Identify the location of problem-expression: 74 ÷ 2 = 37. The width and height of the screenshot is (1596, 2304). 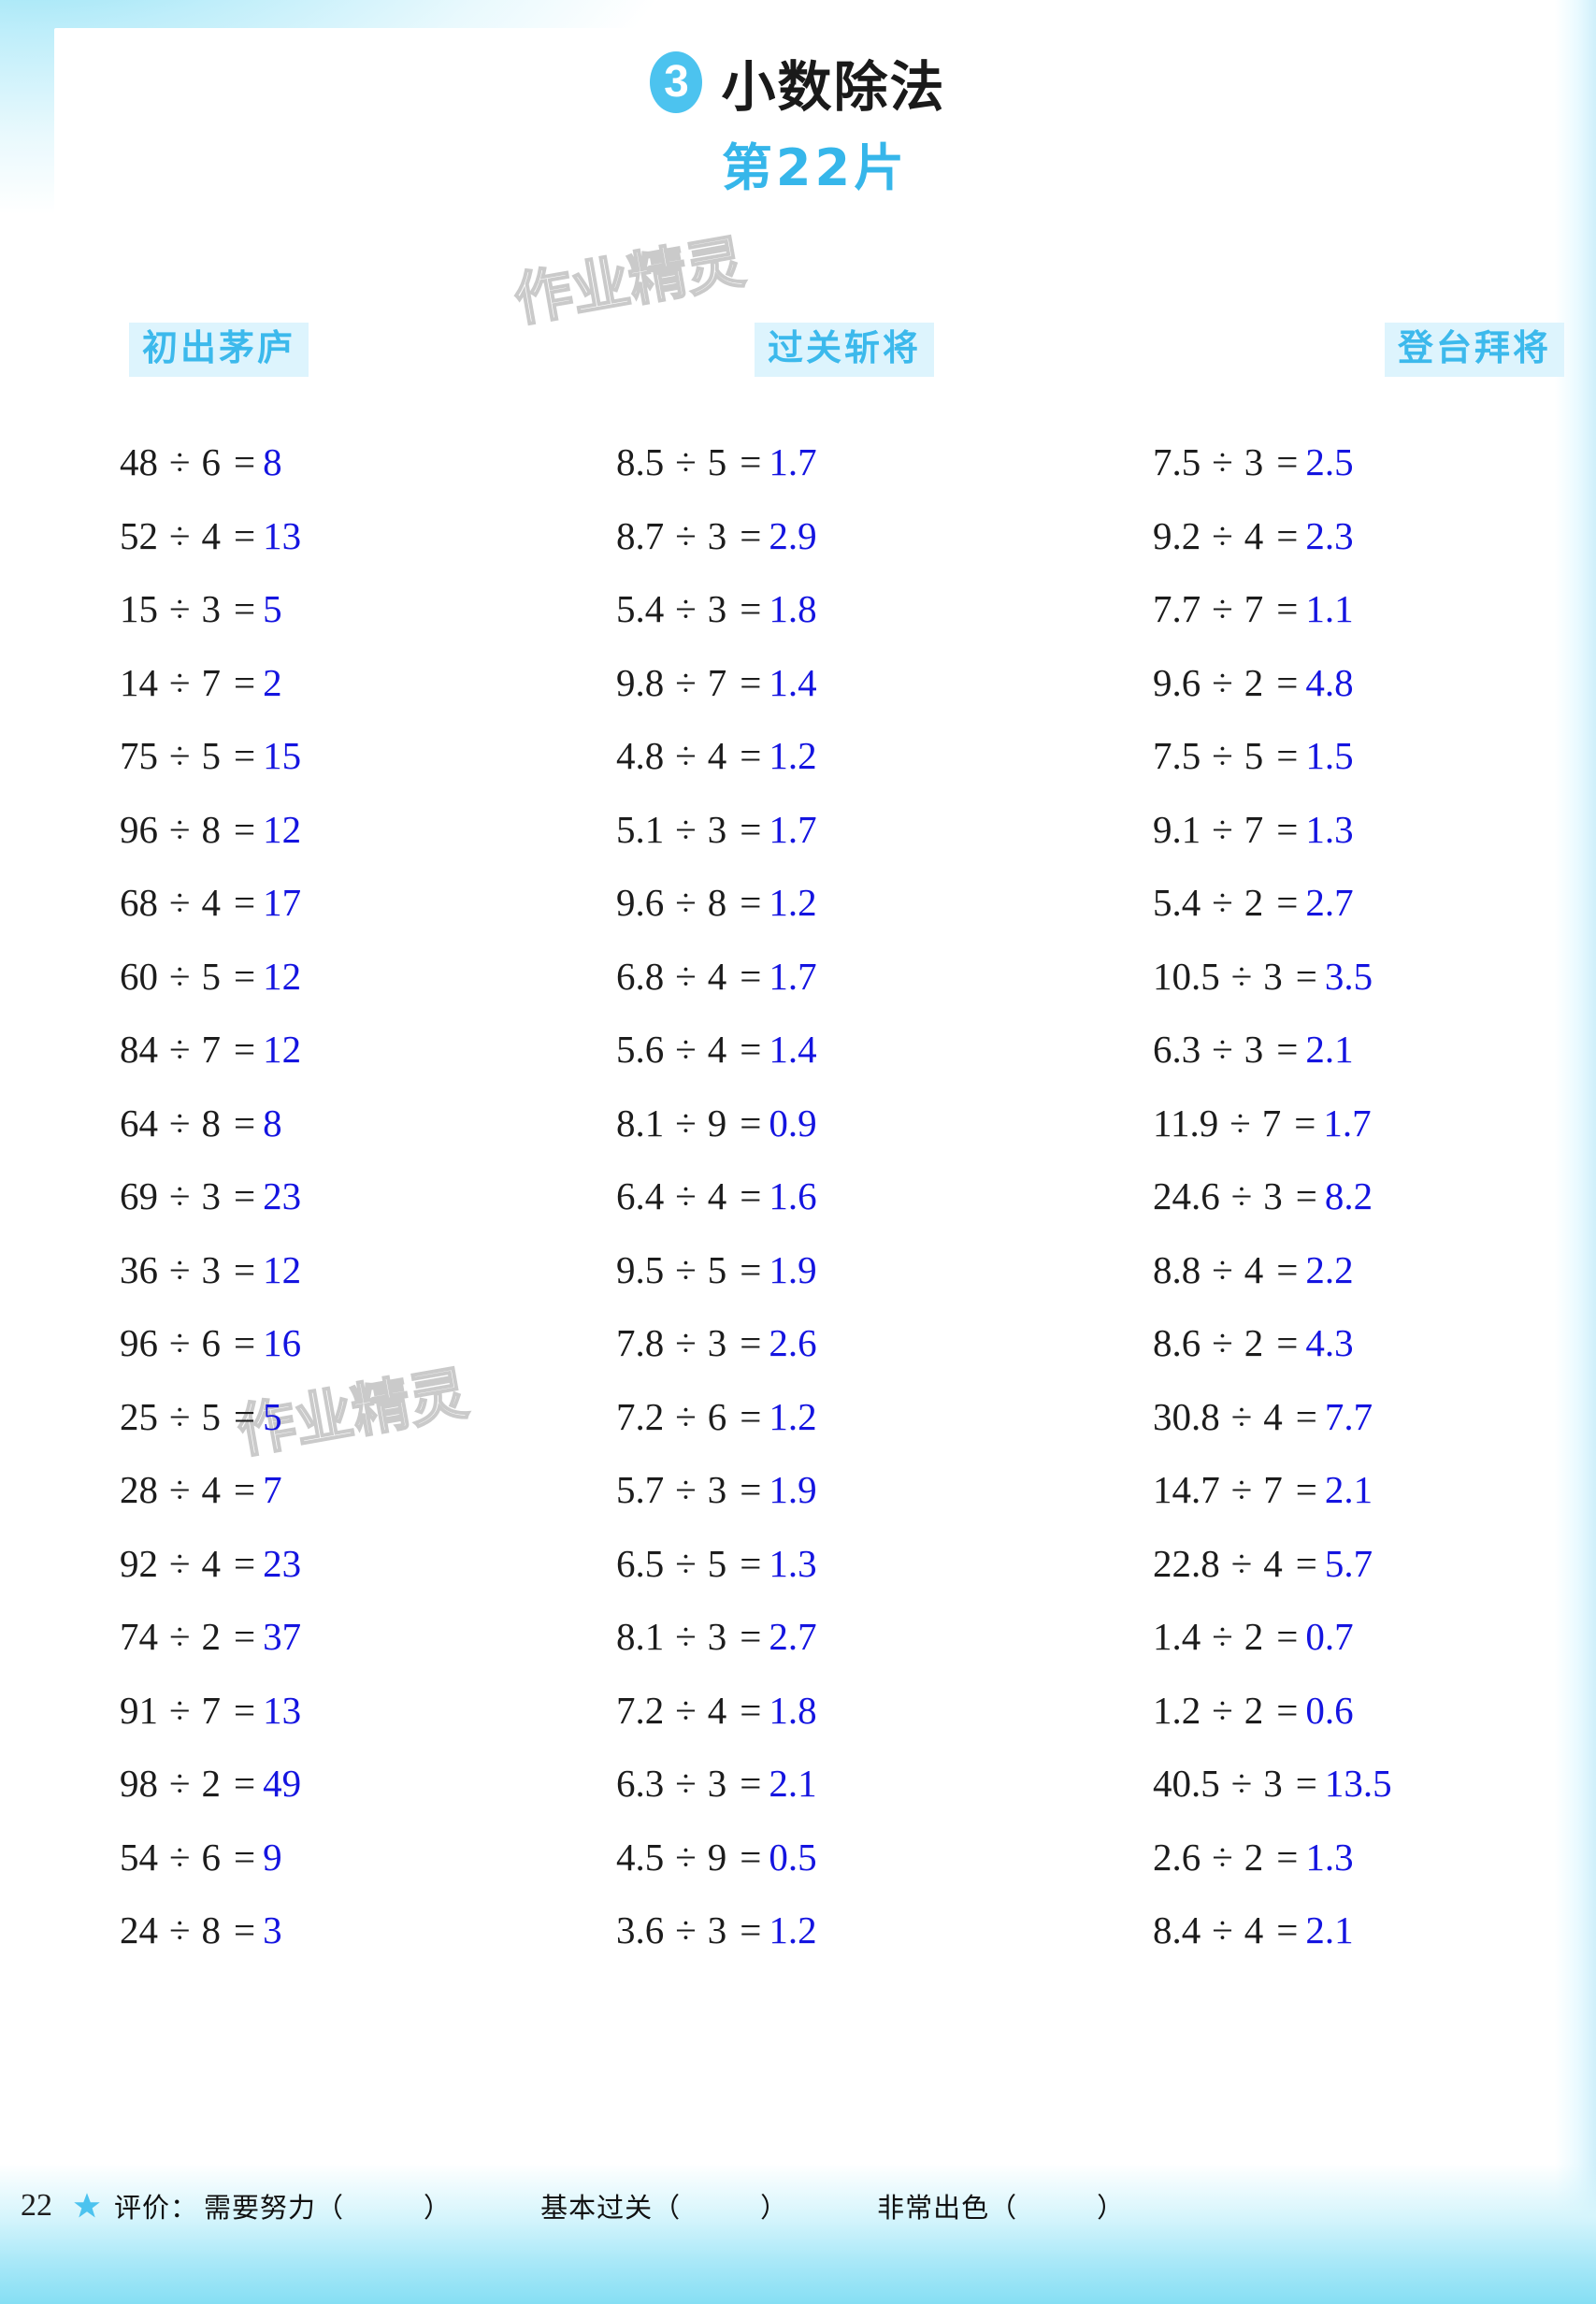
(210, 1636).